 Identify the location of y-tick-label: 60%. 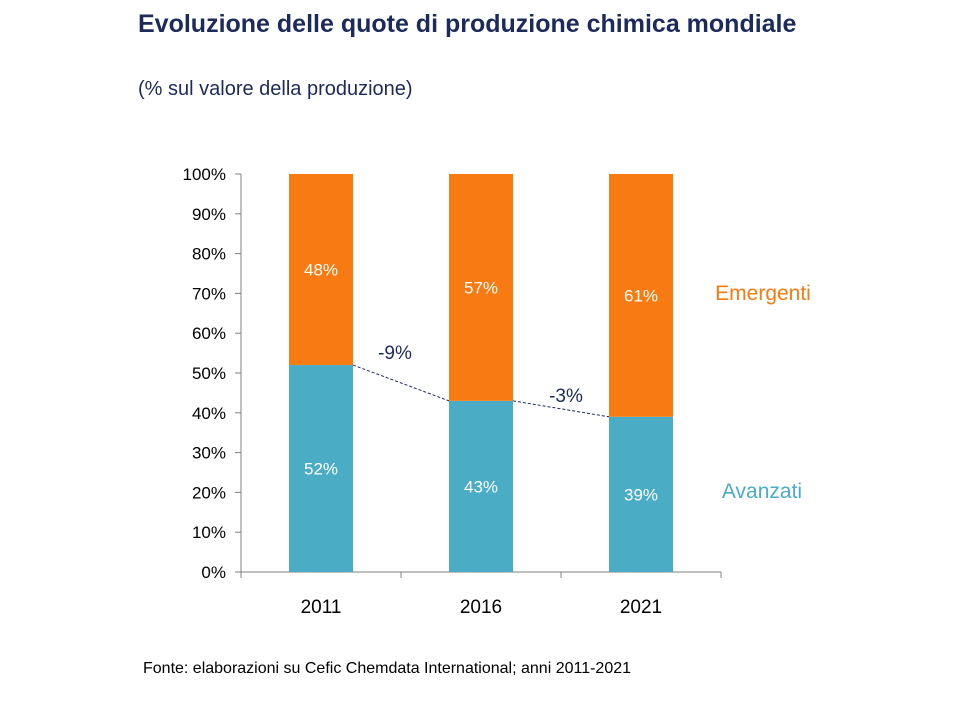
(209, 333).